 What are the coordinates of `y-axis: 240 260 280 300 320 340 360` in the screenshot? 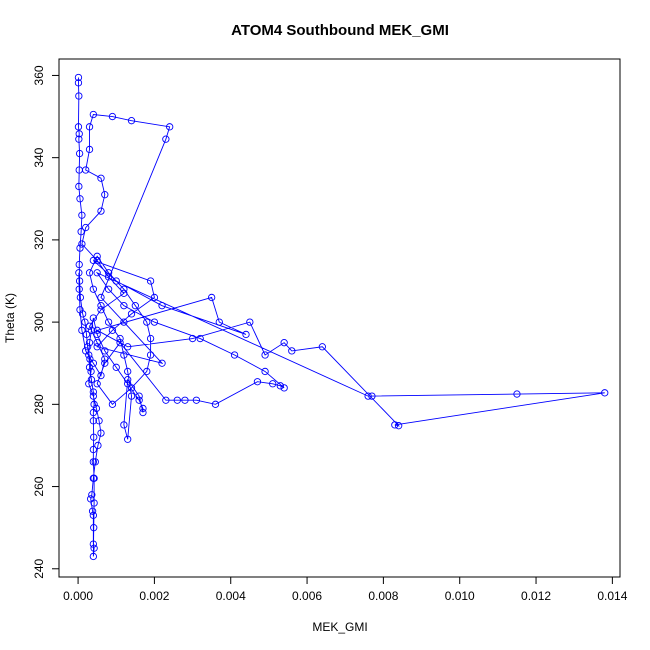 It's located at (46, 322).